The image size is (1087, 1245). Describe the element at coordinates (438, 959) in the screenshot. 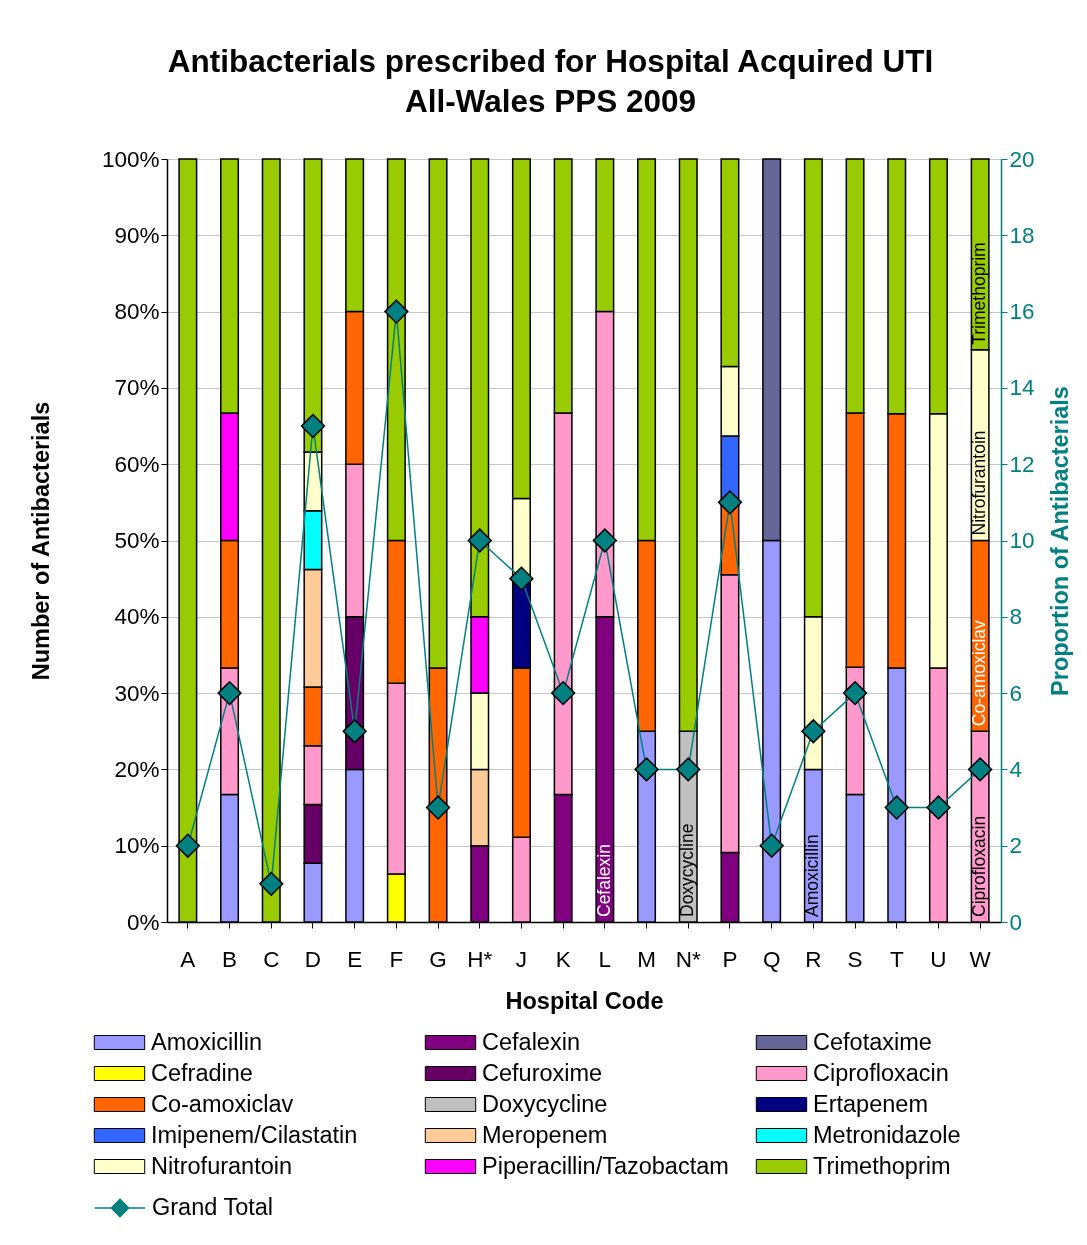

I see `x-tick-label: G` at that location.